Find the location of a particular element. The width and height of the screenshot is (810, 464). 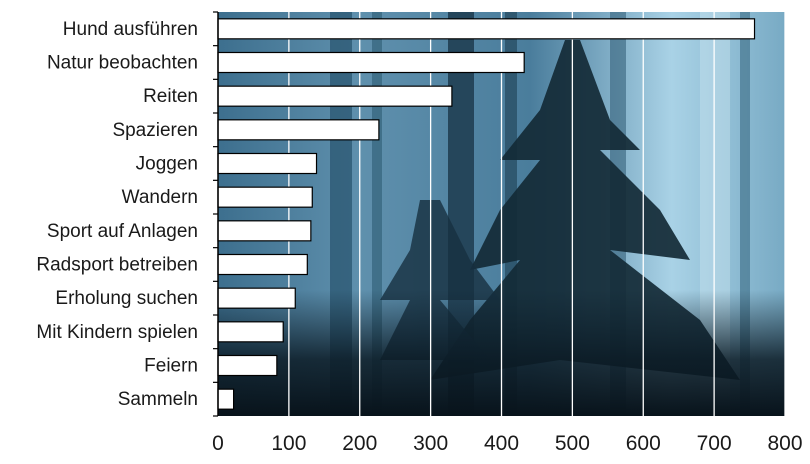

category-label: Erholung suchen is located at coordinates (126, 298).